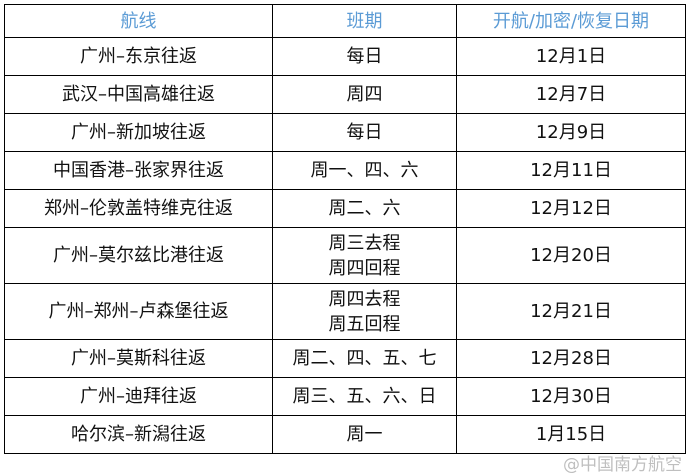  I want to click on schedule-cell: 周一、四、六, so click(364, 170).